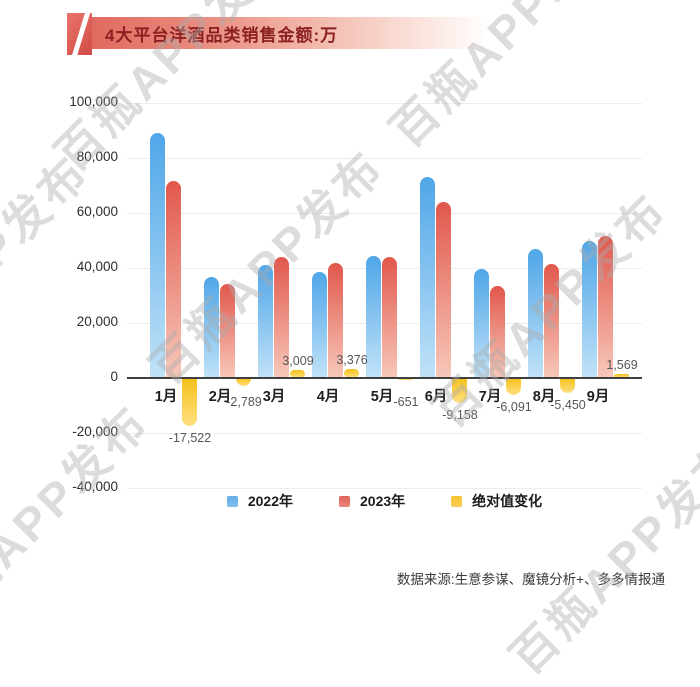  I want to click on change-value-label: 3,009, so click(298, 360).